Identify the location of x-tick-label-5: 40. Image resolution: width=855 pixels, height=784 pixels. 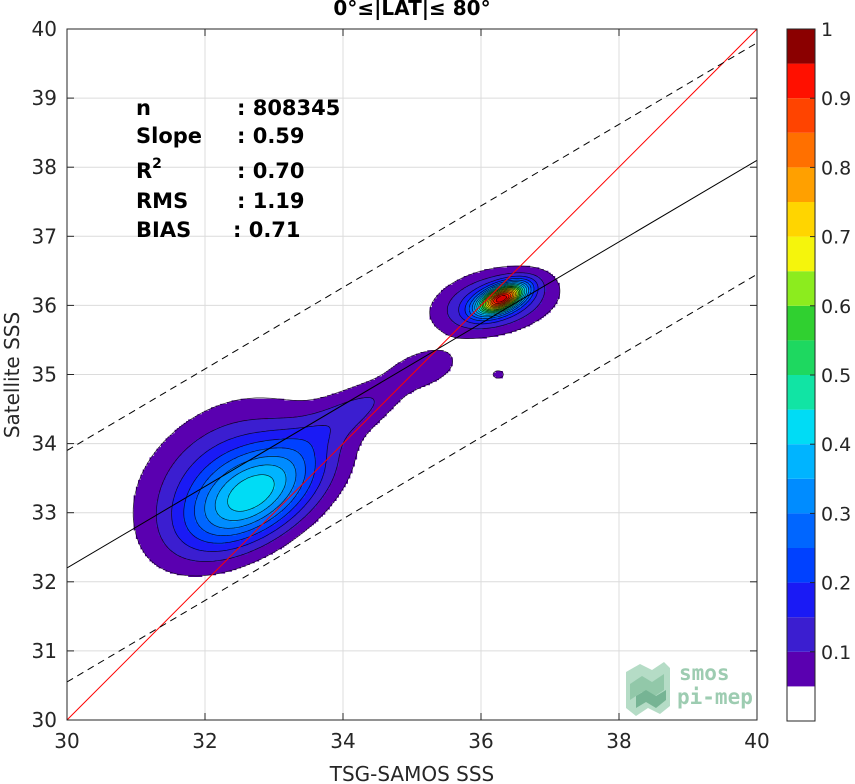
(756, 741).